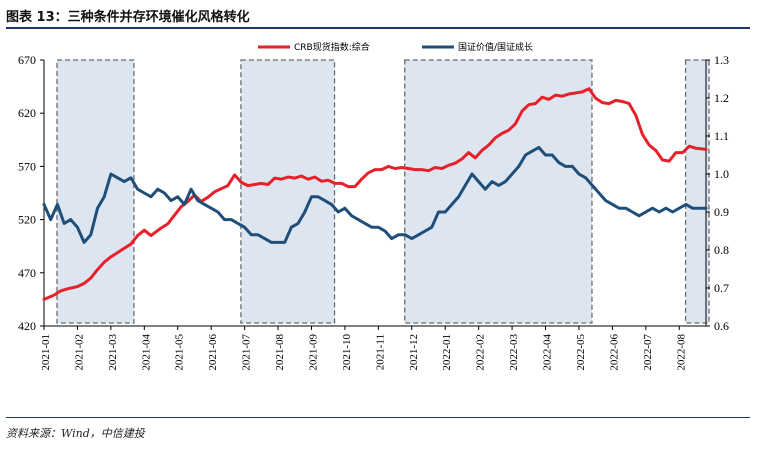 Image resolution: width=774 pixels, height=453 pixels. Describe the element at coordinates (27, 166) in the screenshot. I see `left-tick-label: 570` at that location.